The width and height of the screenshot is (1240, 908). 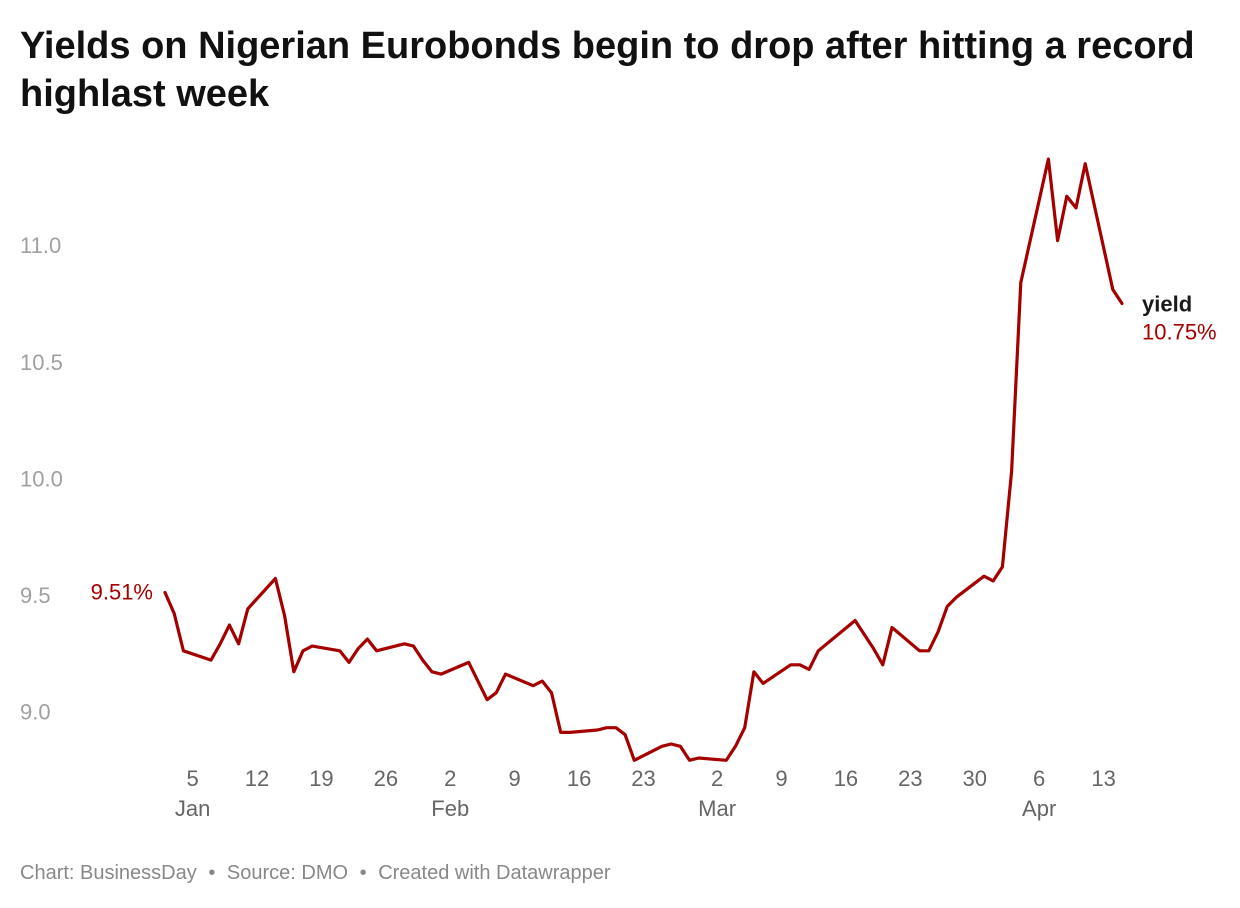 I want to click on x-tick-label: 6, so click(x=1039, y=778).